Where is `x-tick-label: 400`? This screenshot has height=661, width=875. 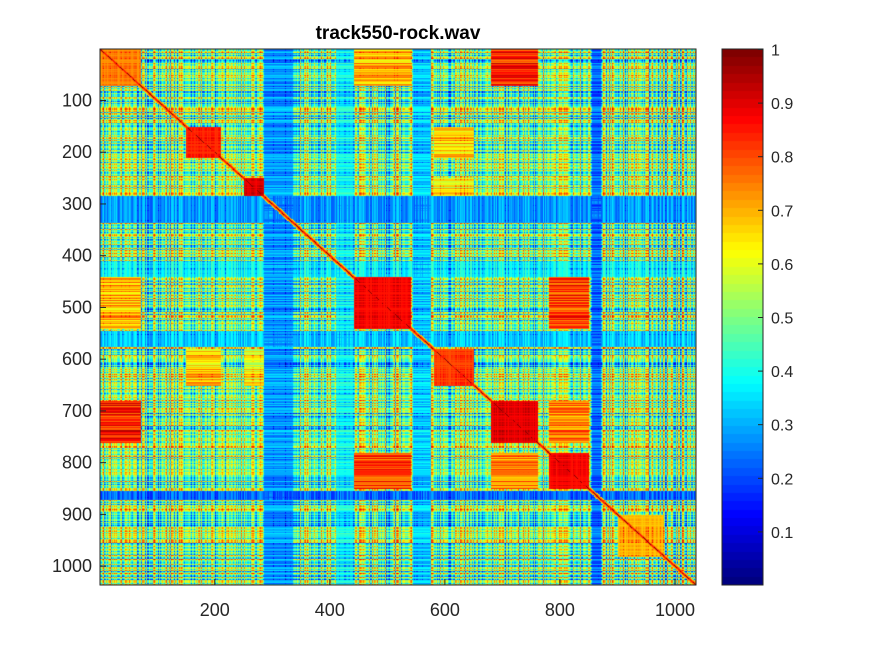
x-tick-label: 400 is located at coordinates (330, 610).